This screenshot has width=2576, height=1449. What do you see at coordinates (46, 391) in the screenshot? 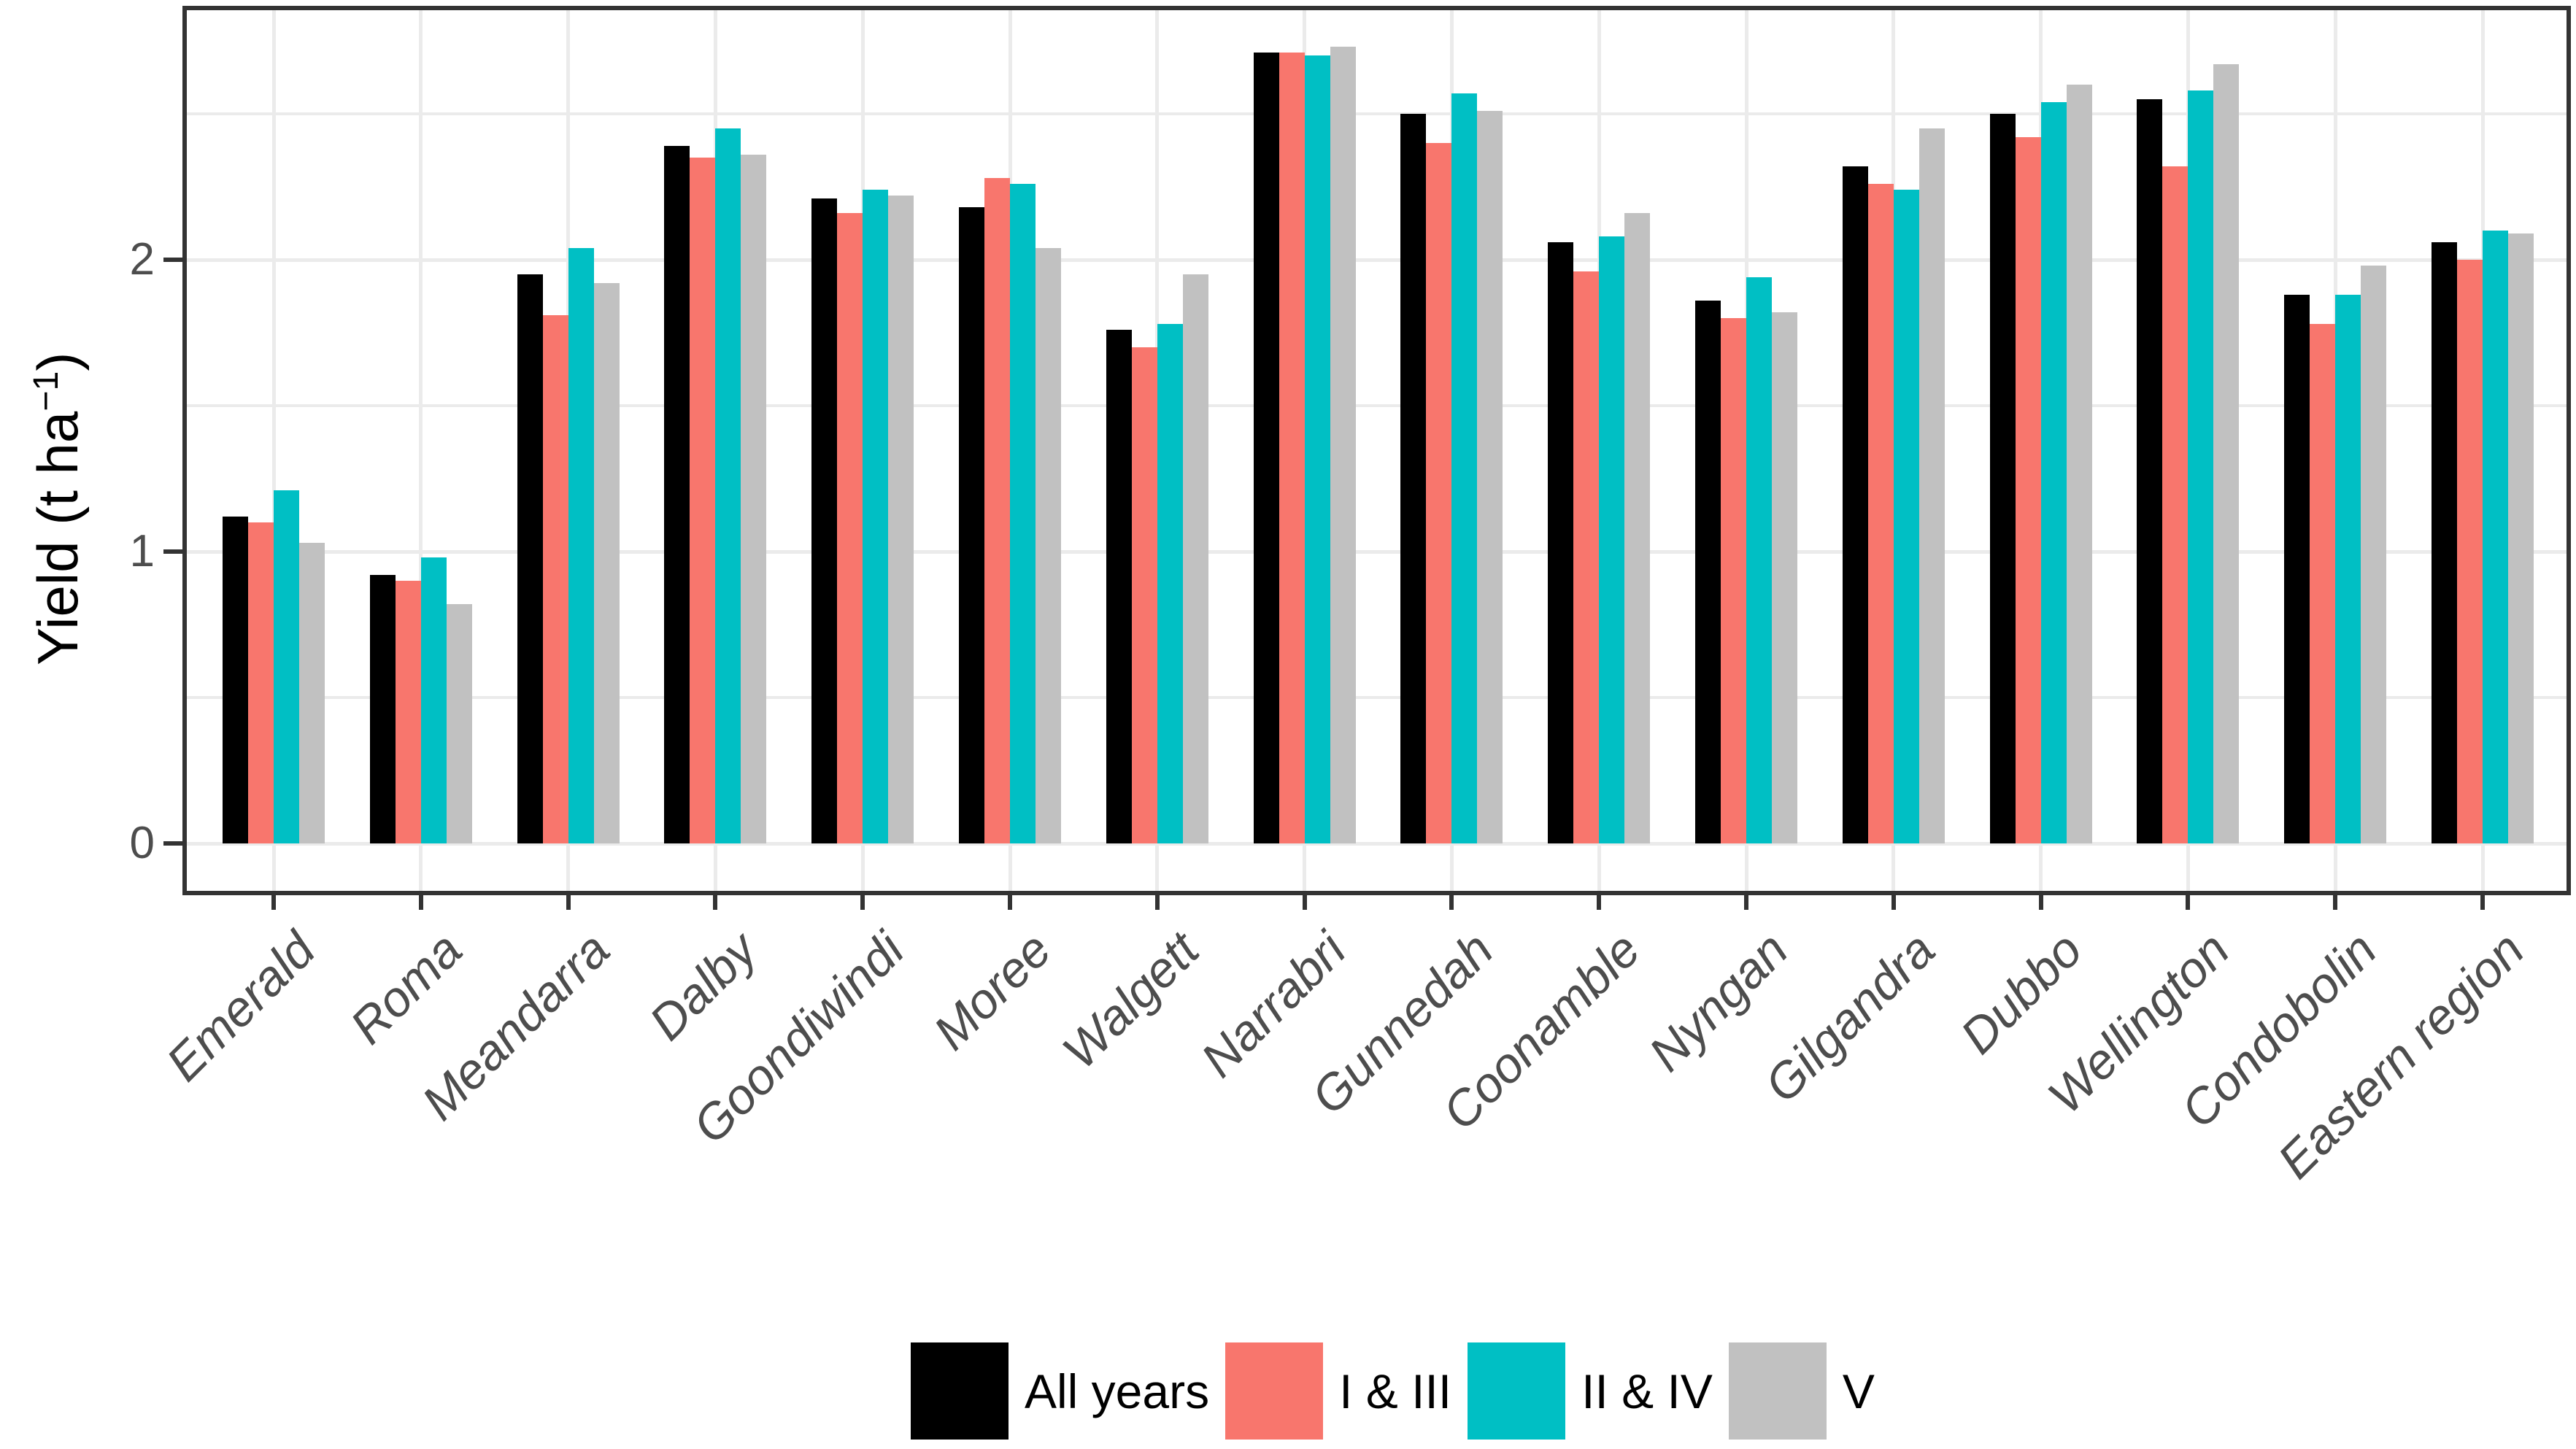
I see `y-axis-title-superscript: −1` at bounding box center [46, 391].